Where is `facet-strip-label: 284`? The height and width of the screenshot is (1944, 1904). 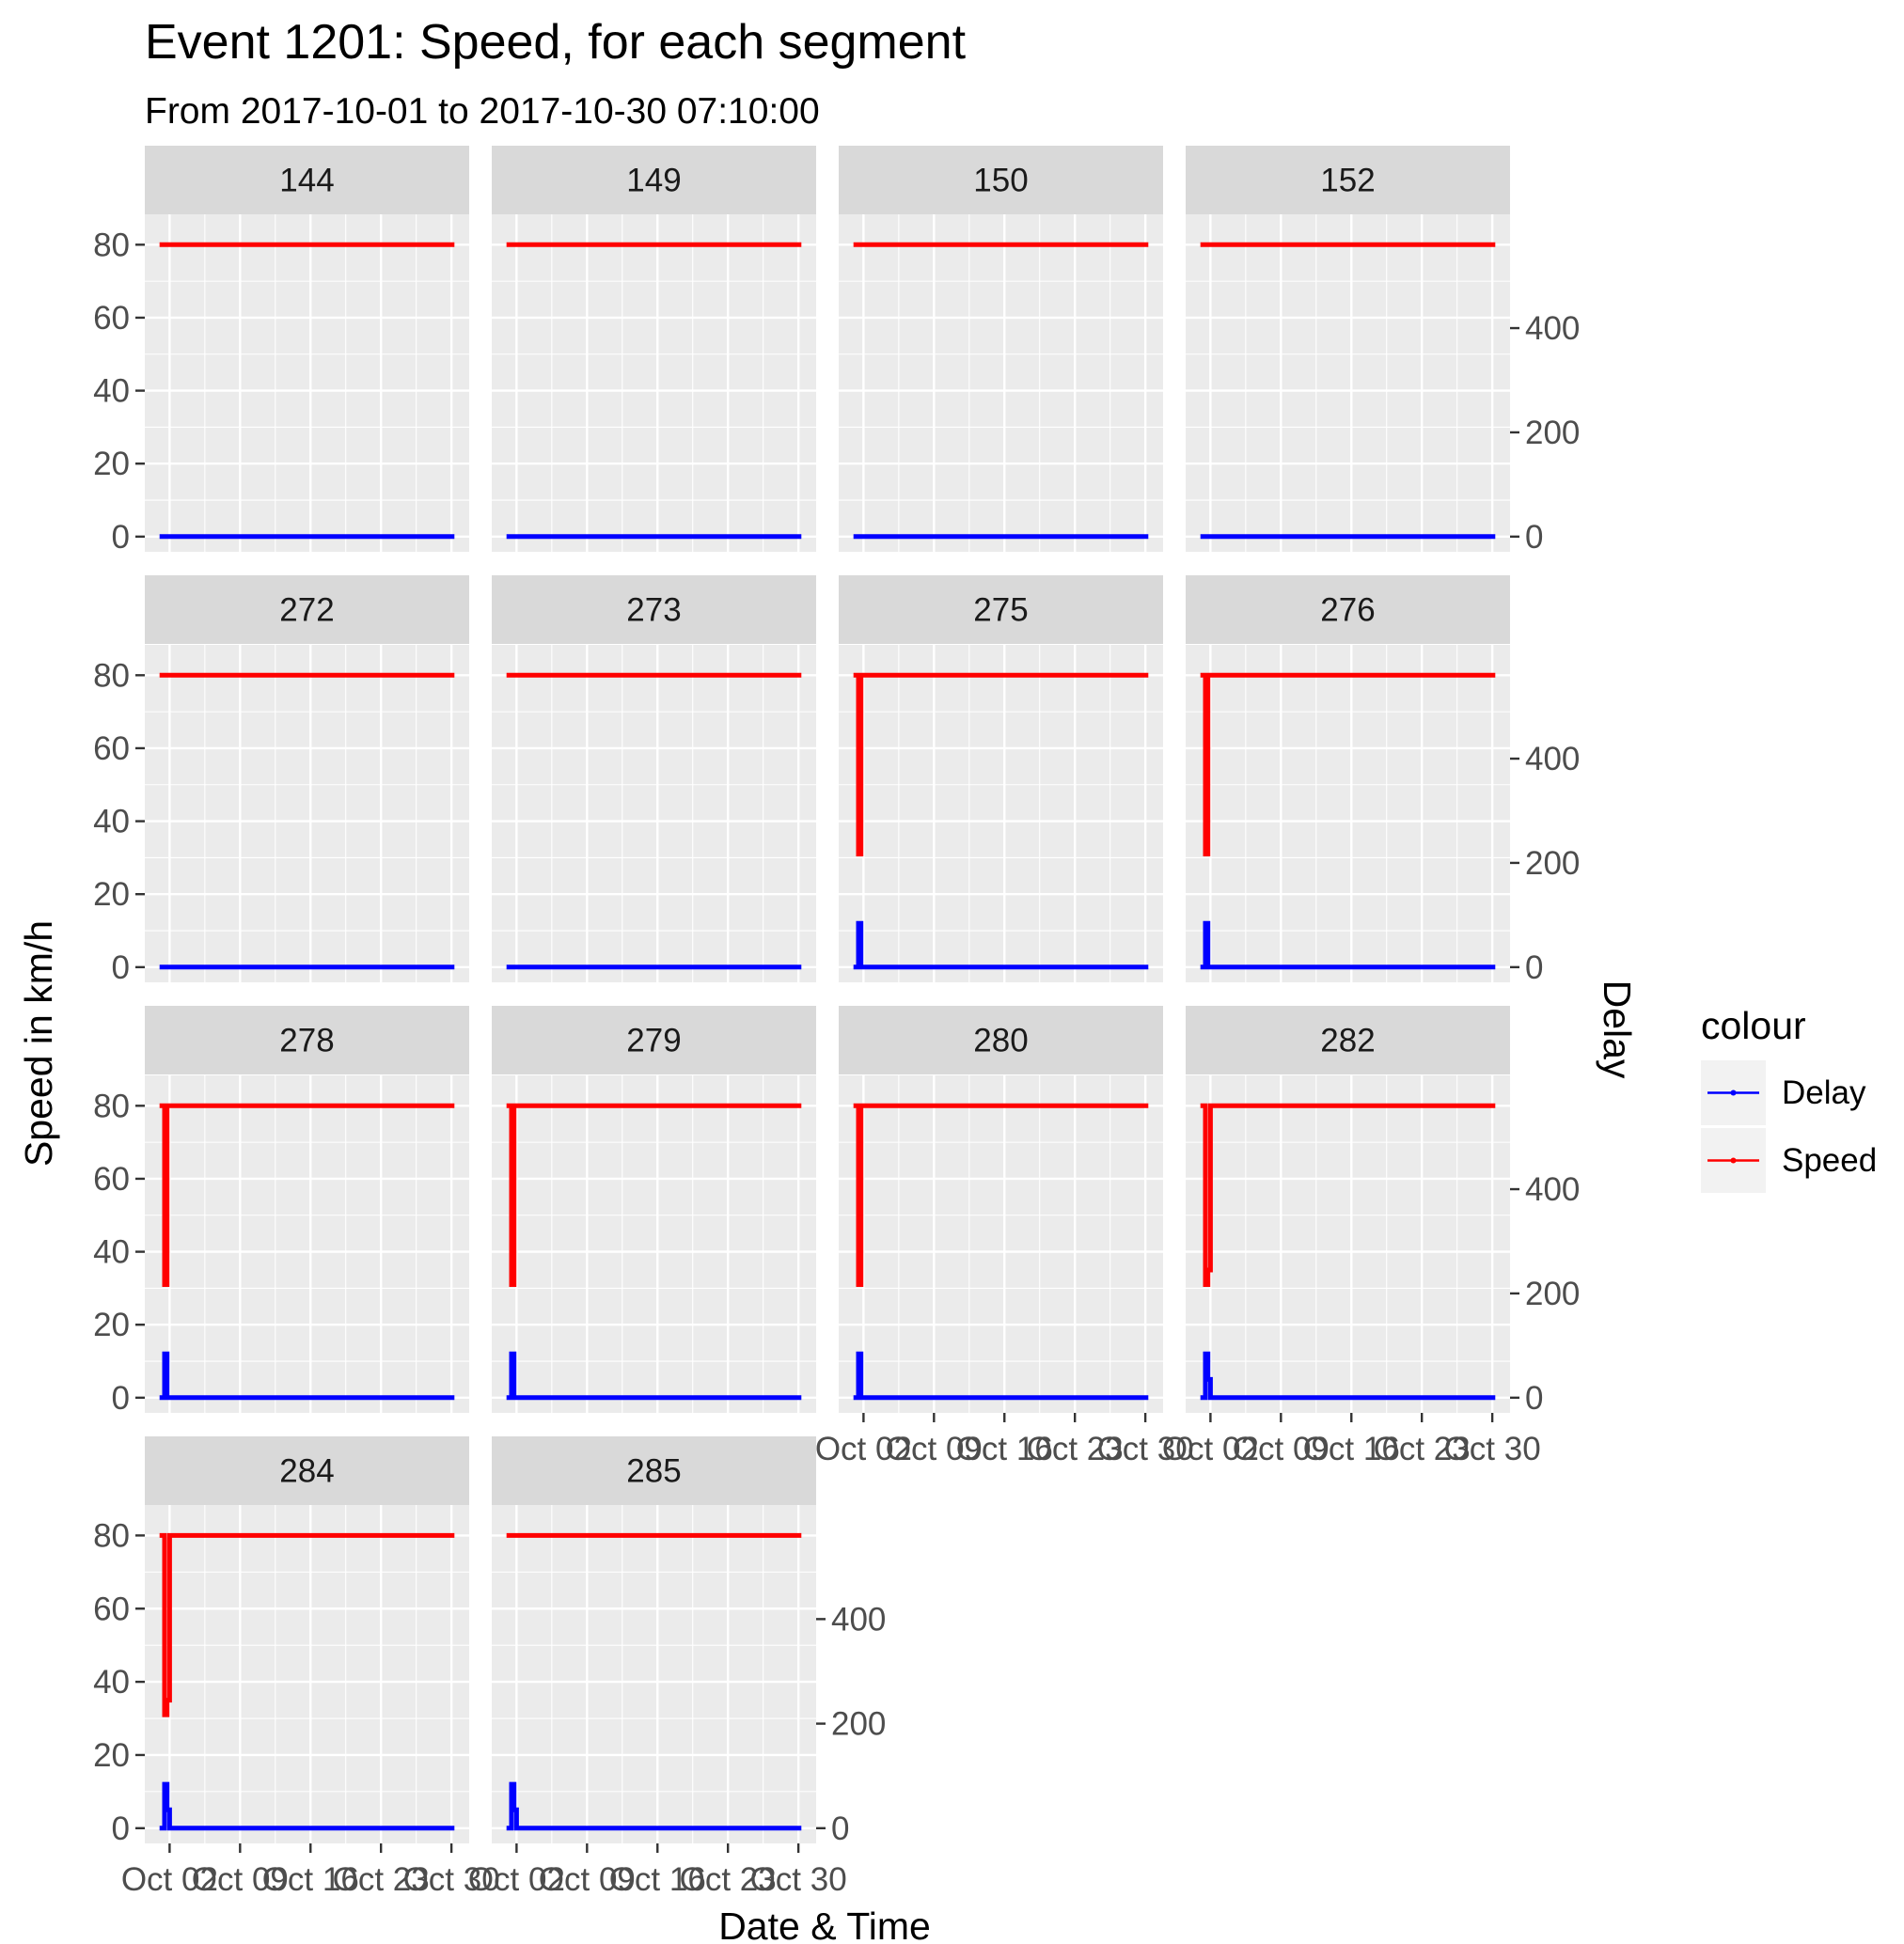 facet-strip-label: 284 is located at coordinates (306, 1471).